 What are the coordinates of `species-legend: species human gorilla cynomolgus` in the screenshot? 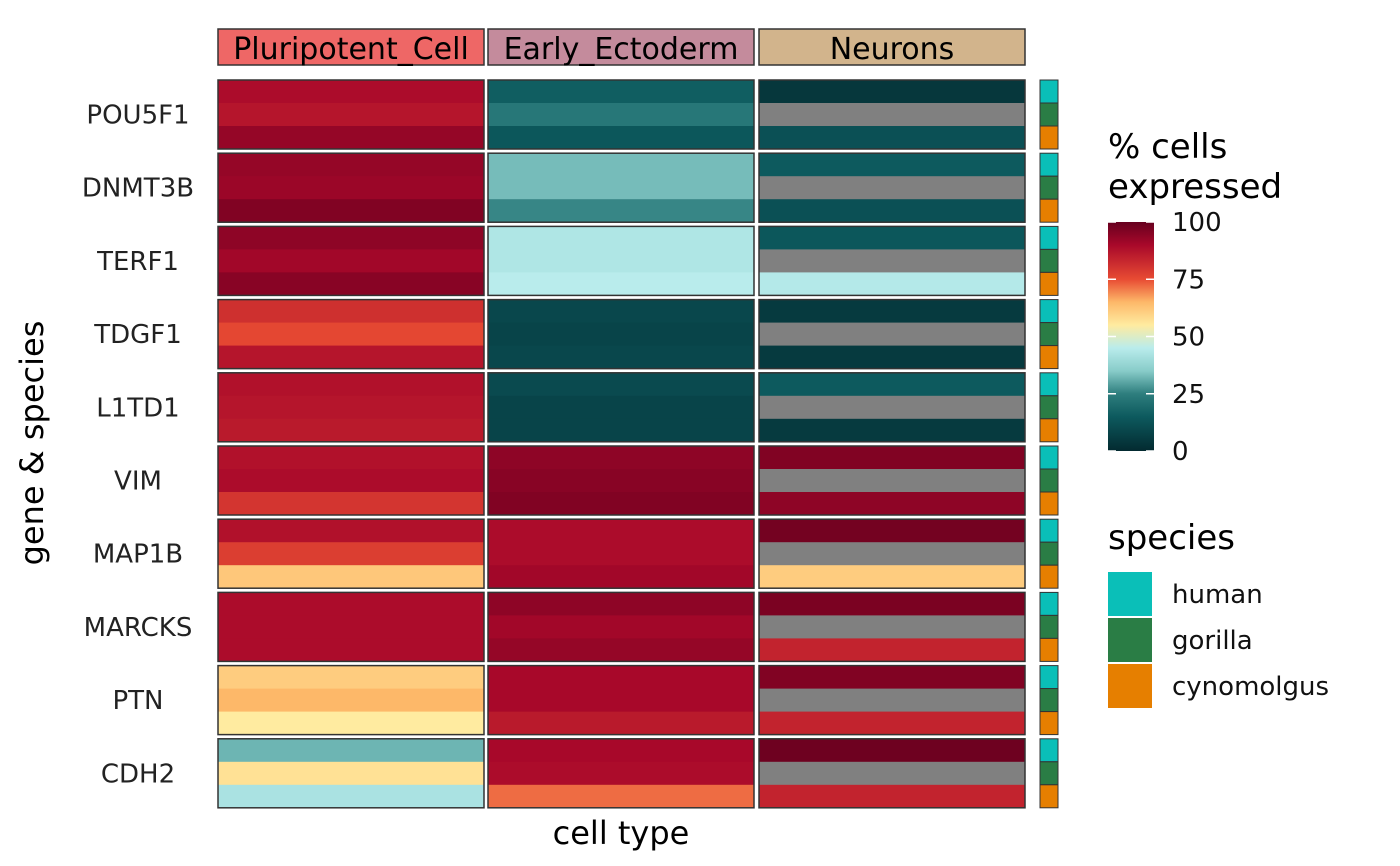 It's located at (1218, 613).